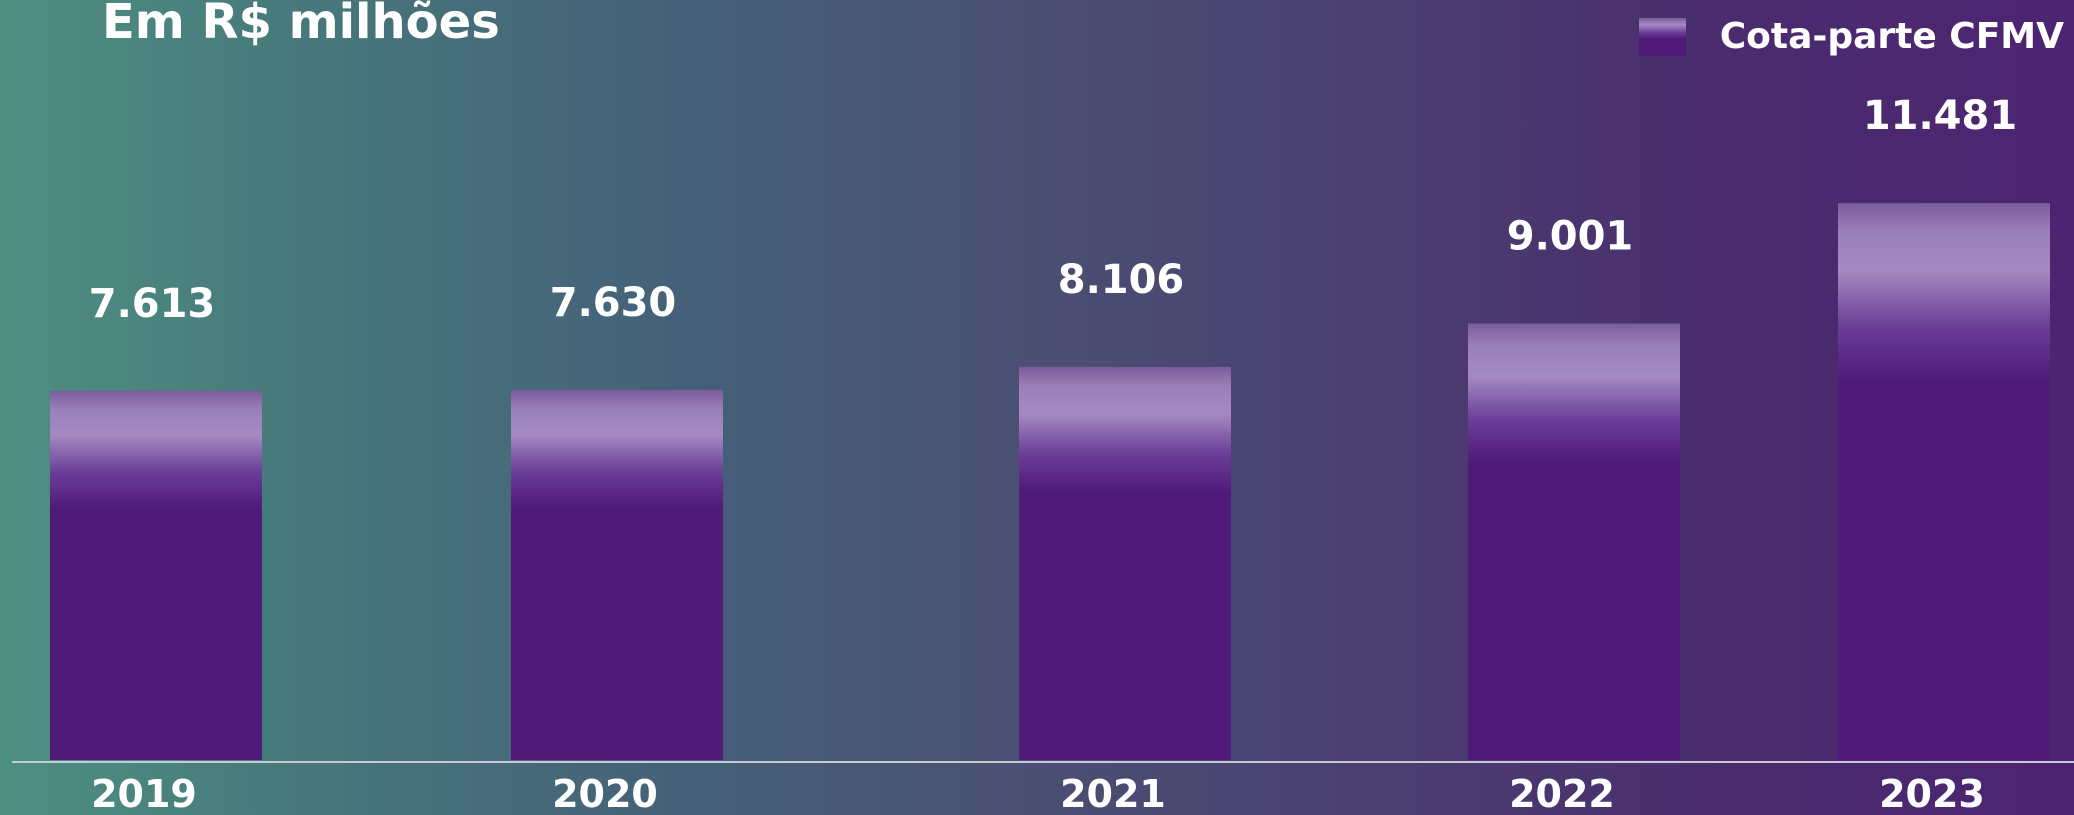 Image resolution: width=2074 pixels, height=815 pixels. Describe the element at coordinates (1562, 793) in the screenshot. I see `x-tick-label-2022: 2022` at that location.